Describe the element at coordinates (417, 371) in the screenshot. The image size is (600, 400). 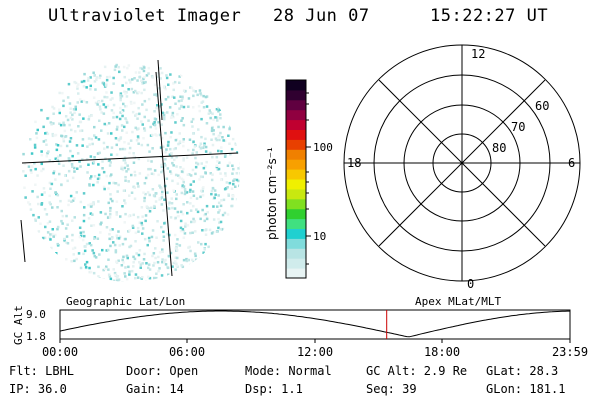
I see `gc-alt-label: GC Alt: 2.9 Re` at that location.